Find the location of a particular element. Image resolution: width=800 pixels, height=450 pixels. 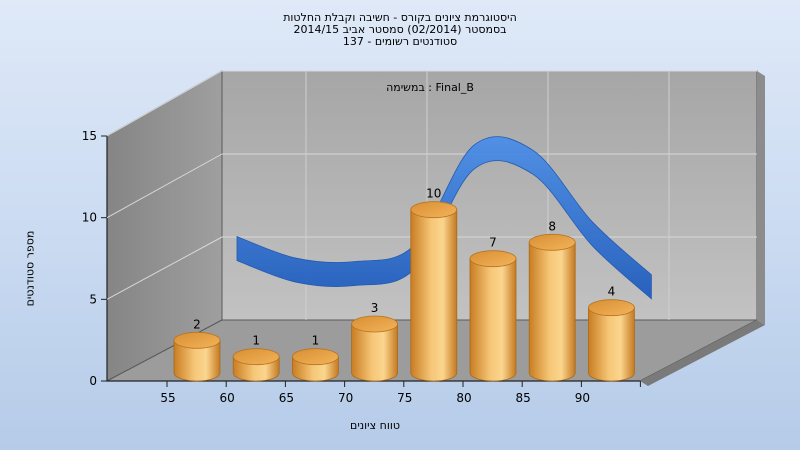

y-tick-label: 0 is located at coordinates (93, 381).